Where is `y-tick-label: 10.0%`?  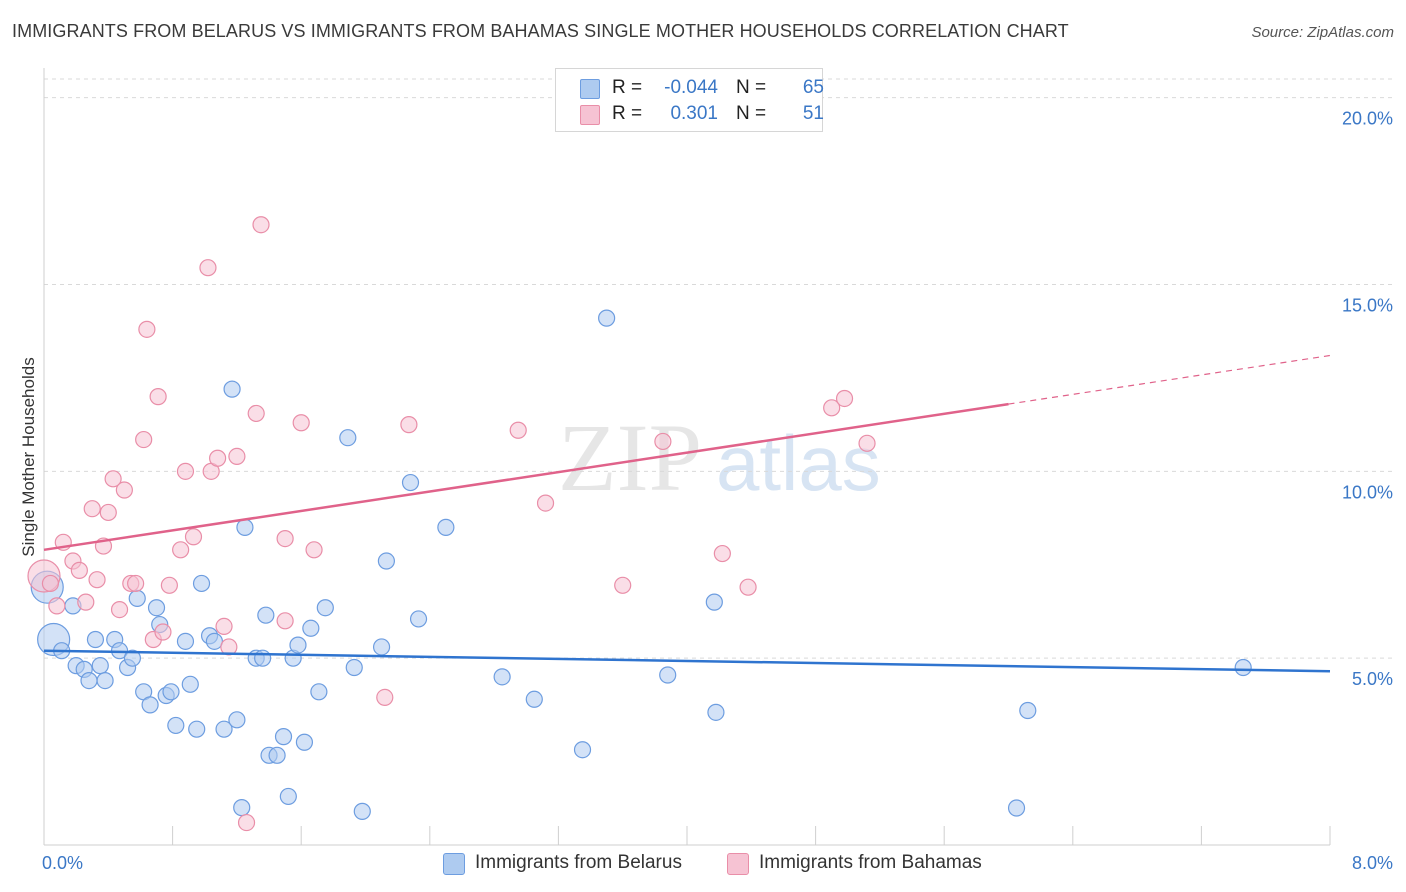 y-tick-label: 10.0% is located at coordinates (1367, 492).